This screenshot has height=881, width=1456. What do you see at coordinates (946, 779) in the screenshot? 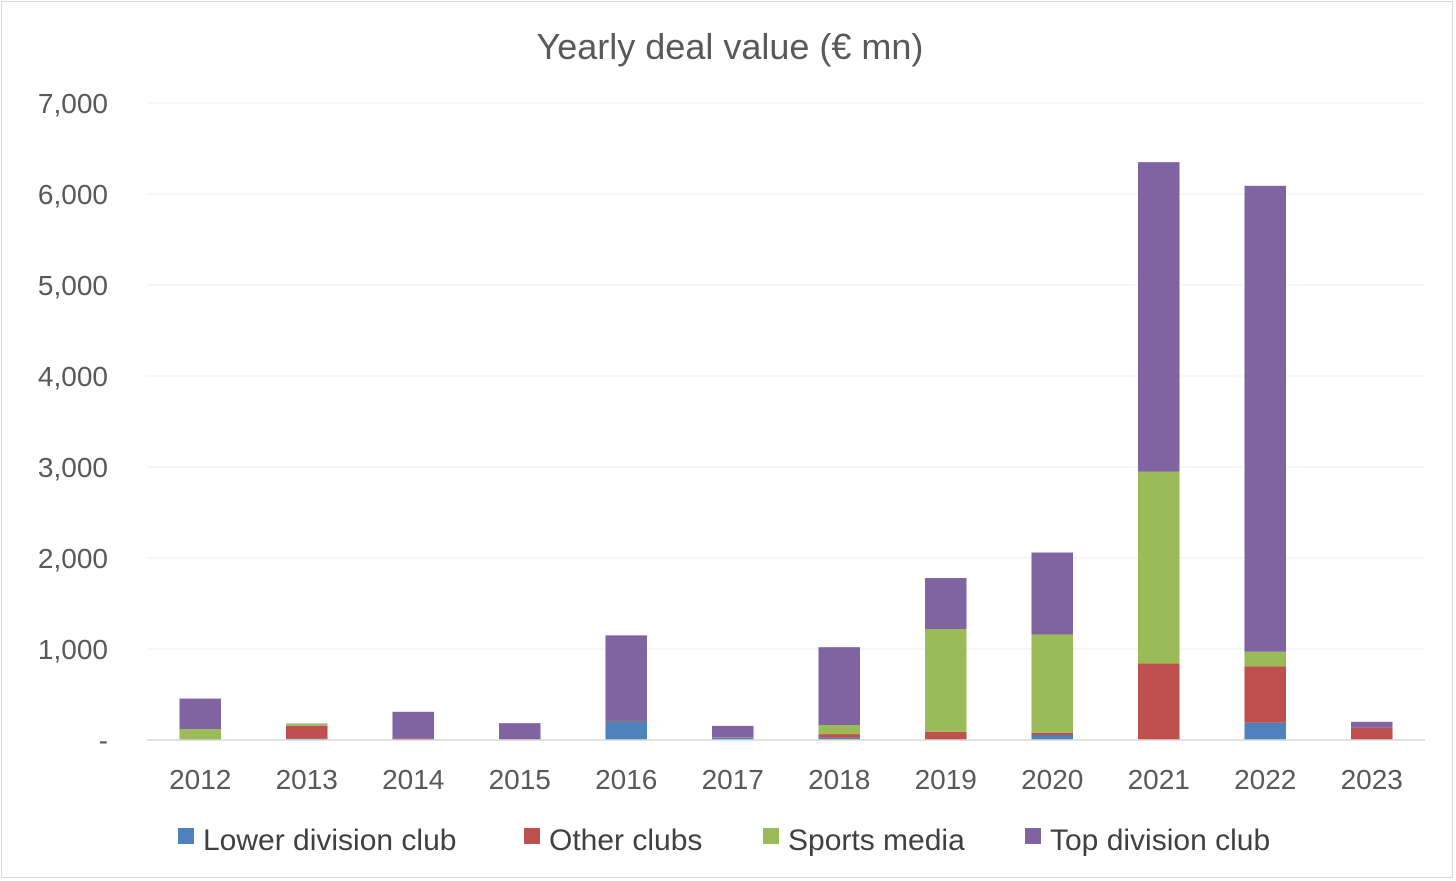
I see `x-tick-label: 2019` at bounding box center [946, 779].